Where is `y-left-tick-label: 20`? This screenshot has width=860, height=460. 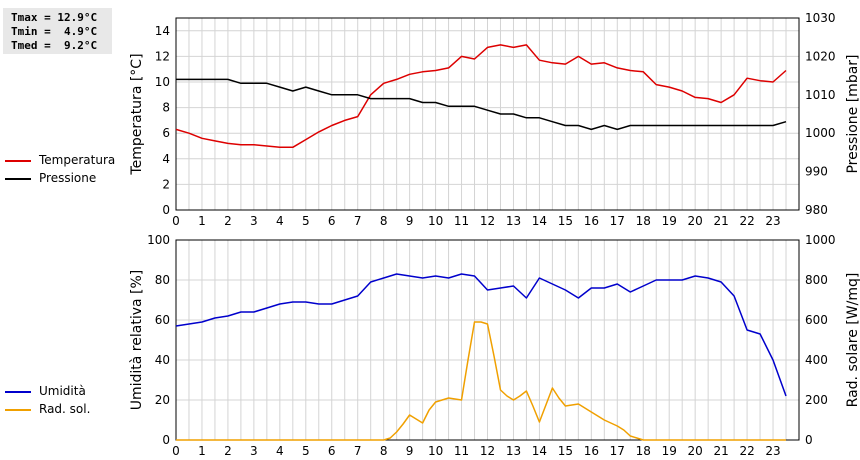
y-left-tick-label: 20 is located at coordinates (162, 400).